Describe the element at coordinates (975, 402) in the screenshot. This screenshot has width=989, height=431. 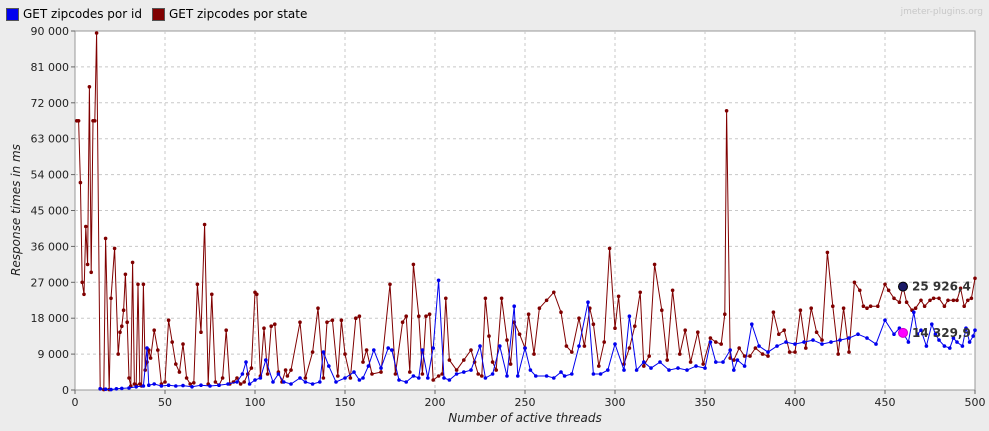
I see `x-tick-label: 500` at that location.